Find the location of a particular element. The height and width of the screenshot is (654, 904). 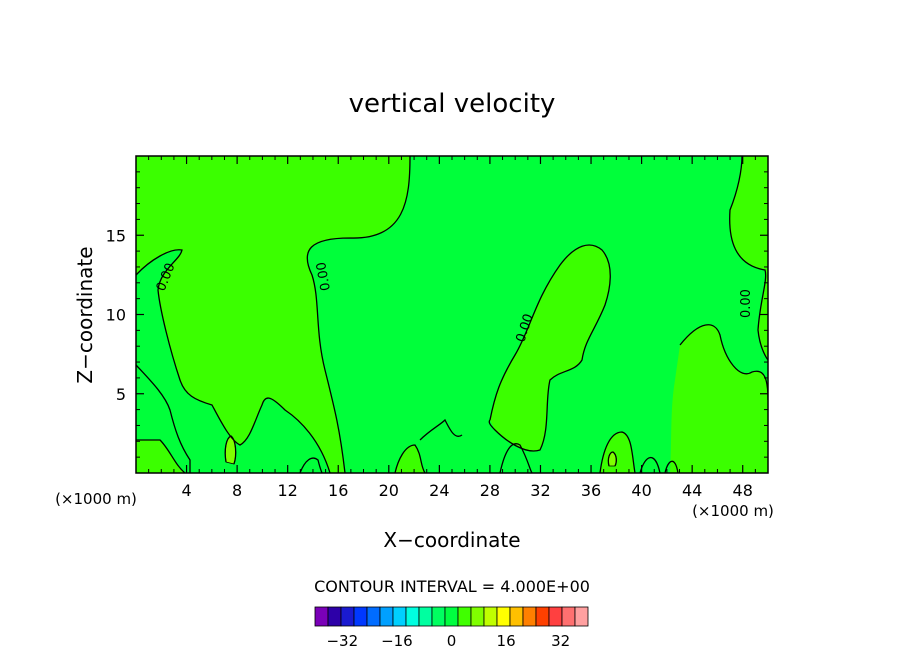

positive-region-bottom-left is located at coordinates (160, 456).